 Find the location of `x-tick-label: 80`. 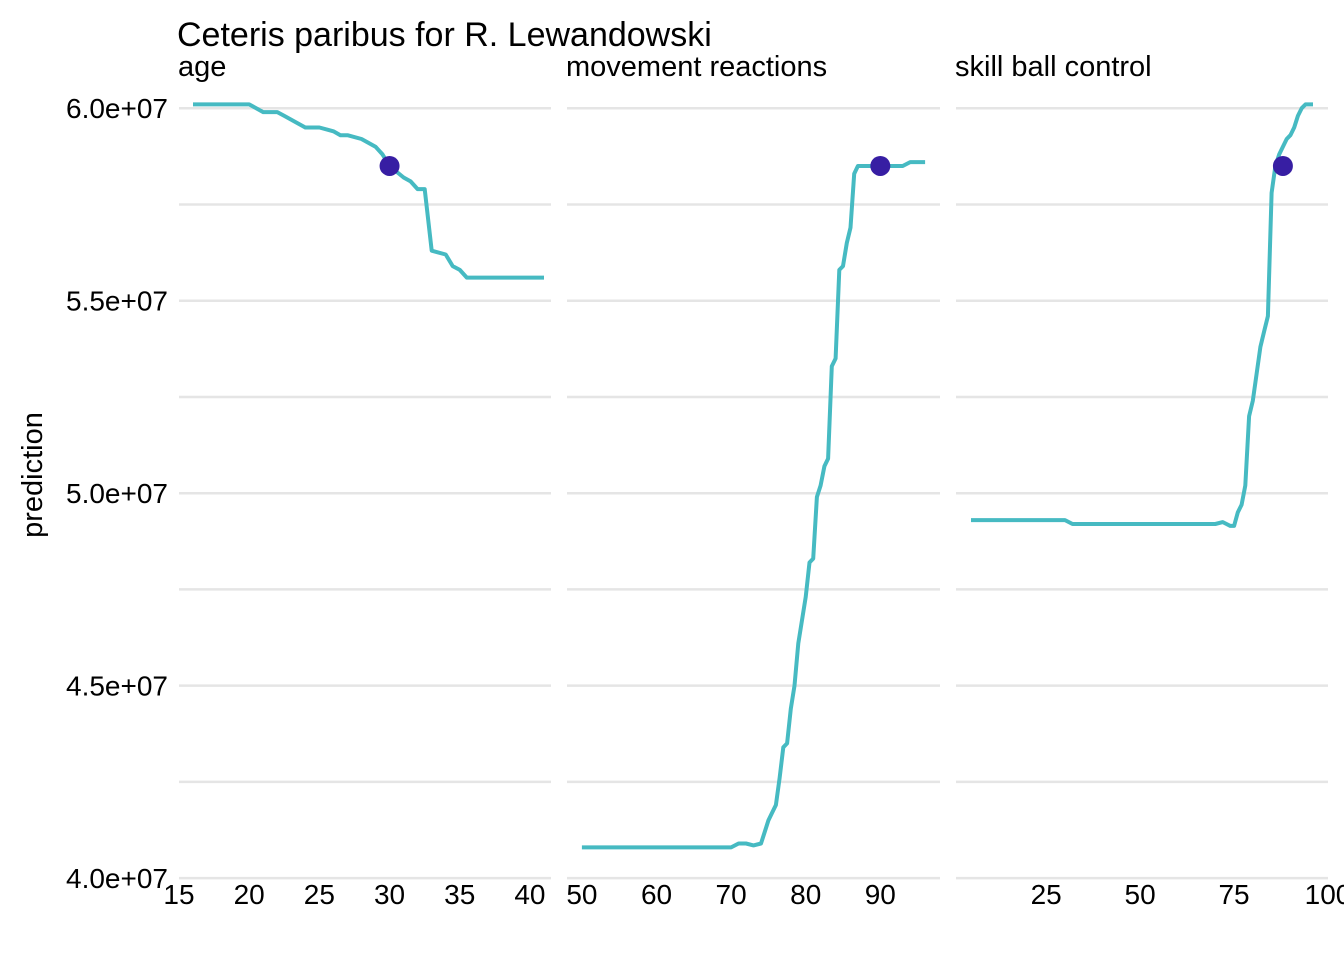

x-tick-label: 80 is located at coordinates (805, 894).